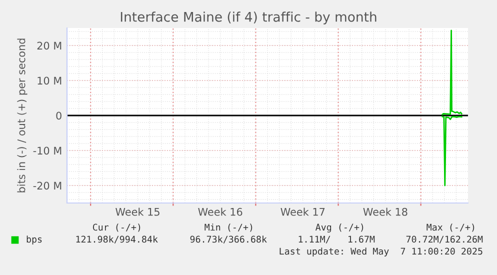 This screenshot has height=275, width=497. Describe the element at coordinates (228, 228) in the screenshot. I see `text: Min (-/+)` at that location.